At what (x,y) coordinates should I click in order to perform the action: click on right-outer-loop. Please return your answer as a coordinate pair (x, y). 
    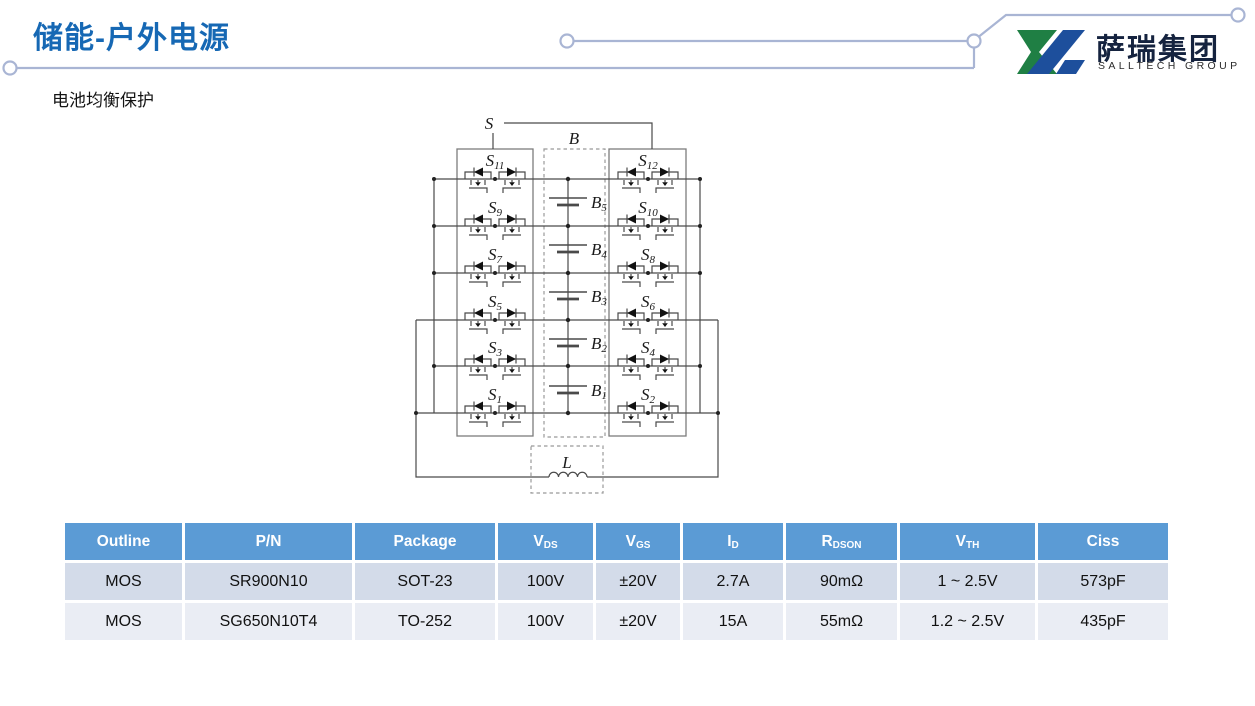
    Looking at the image, I should click on (653, 399).